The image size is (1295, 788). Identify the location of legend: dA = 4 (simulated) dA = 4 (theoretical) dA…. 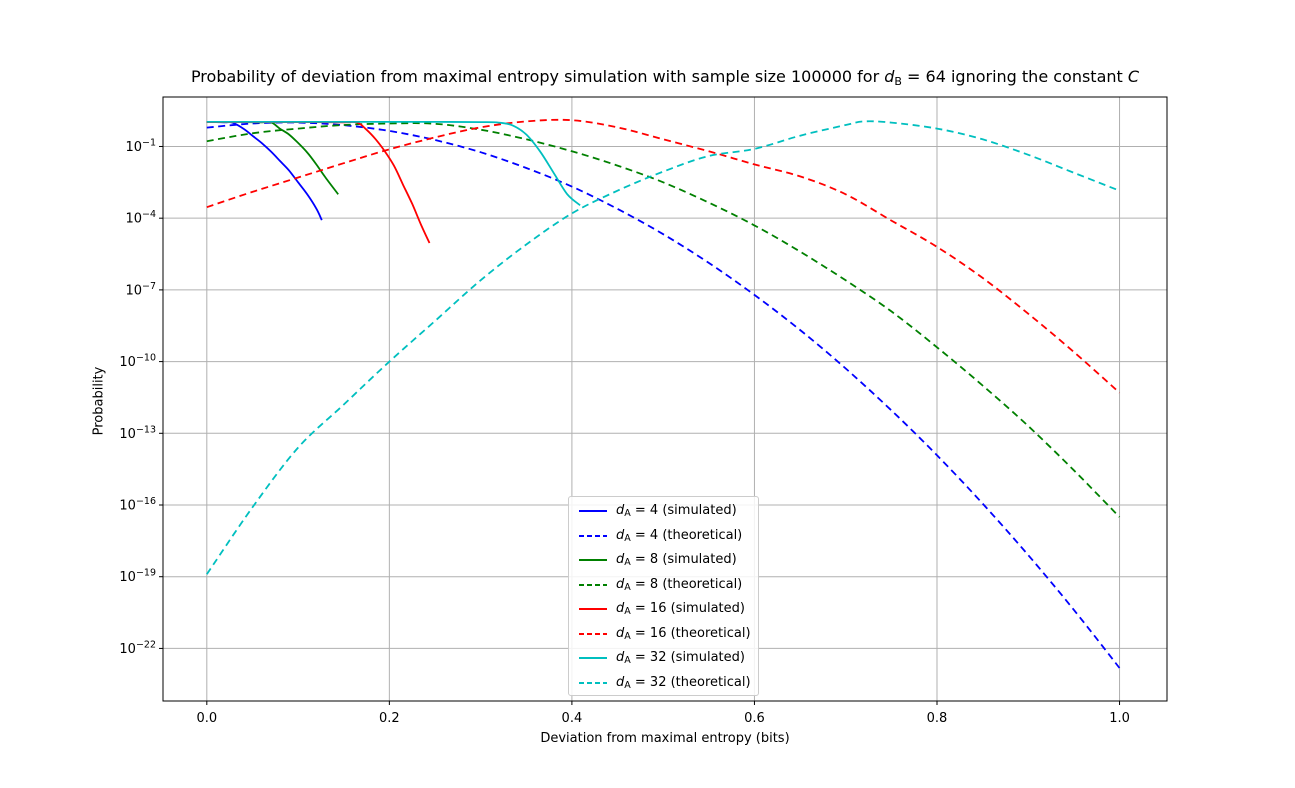
(663, 596).